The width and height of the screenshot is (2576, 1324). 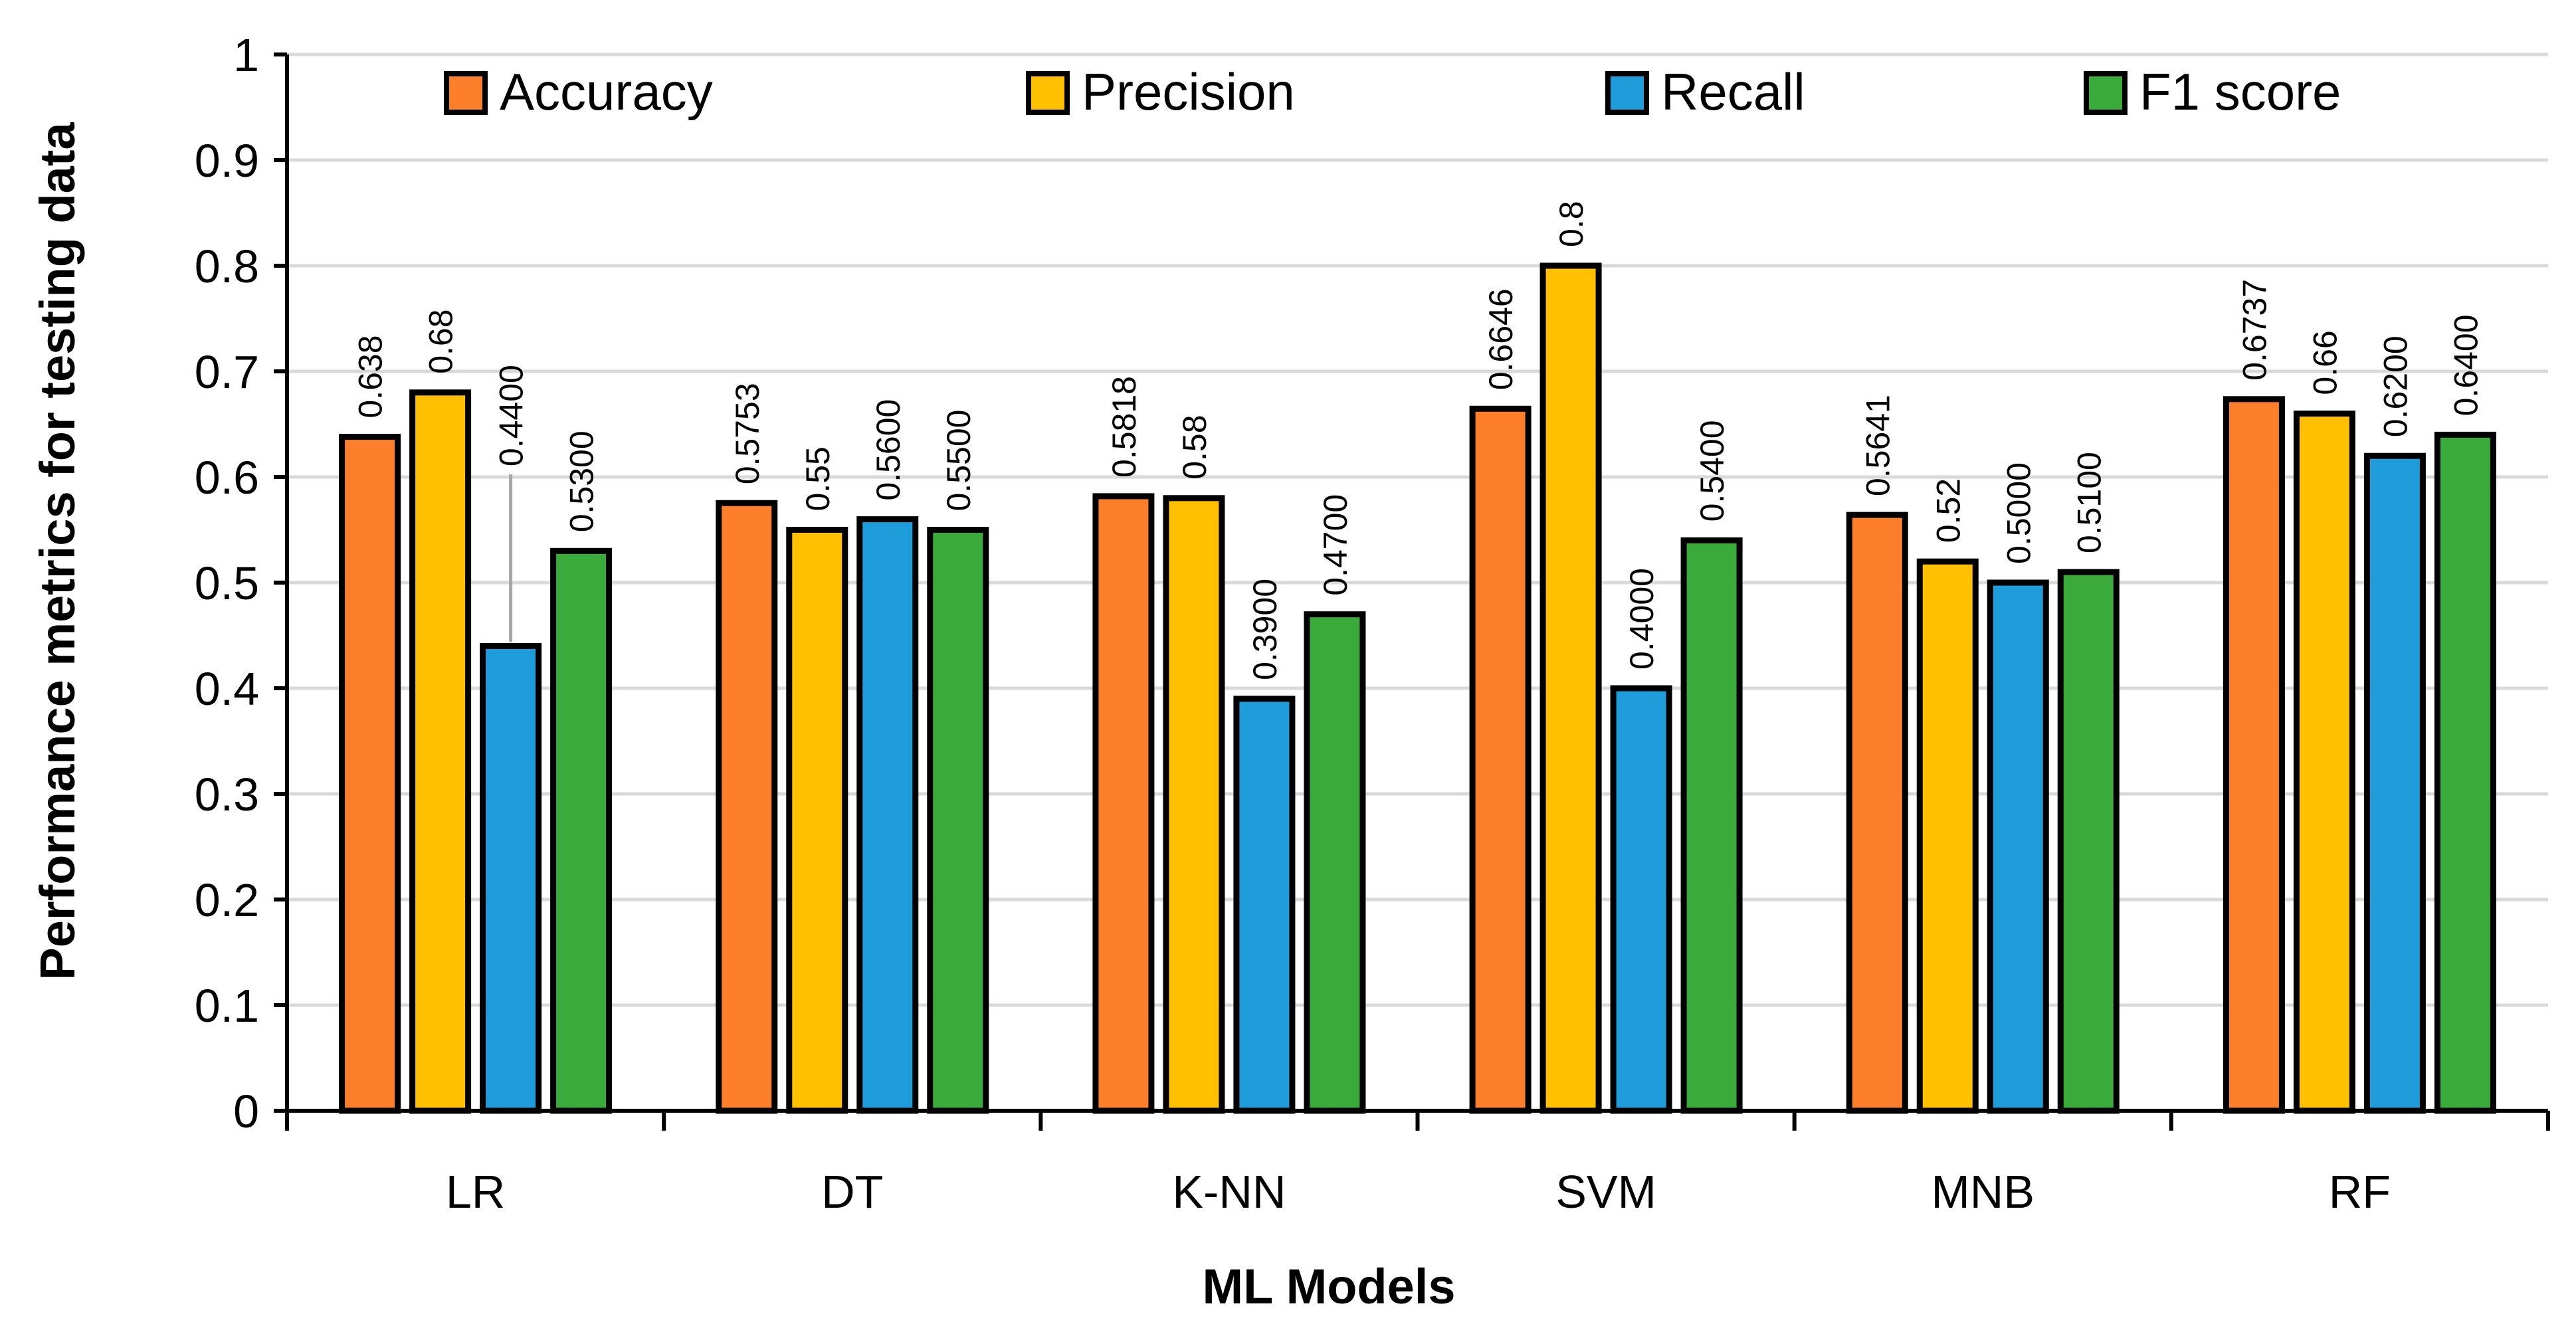 I want to click on y-tick-label: 0.1, so click(x=227, y=1006).